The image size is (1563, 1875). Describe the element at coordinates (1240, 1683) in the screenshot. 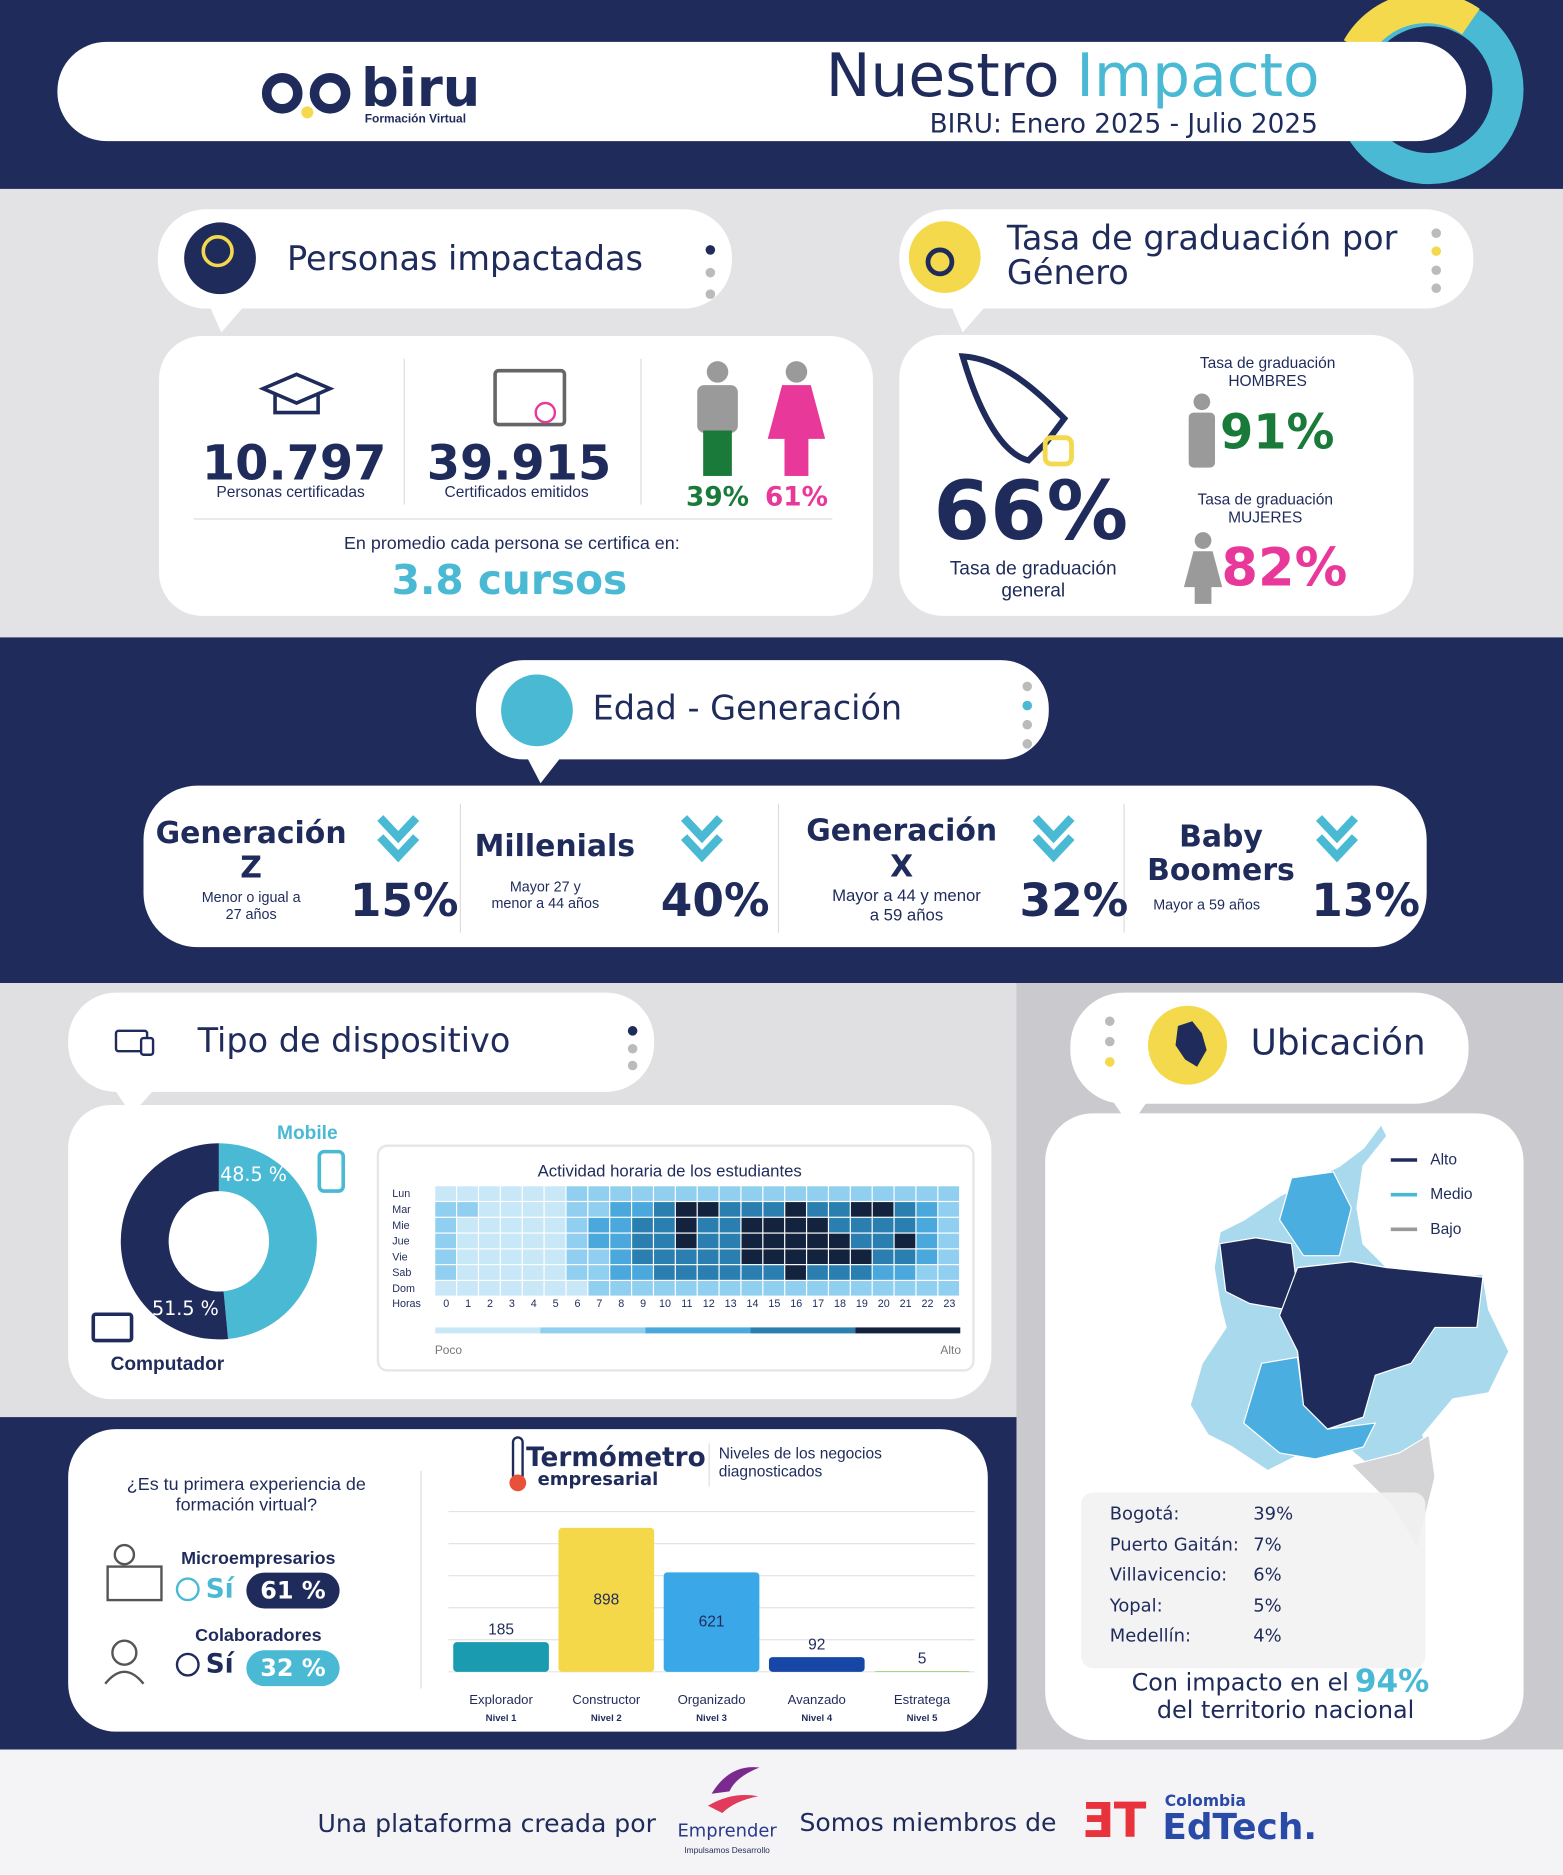

I see `impact-text: Con impacto en el` at that location.